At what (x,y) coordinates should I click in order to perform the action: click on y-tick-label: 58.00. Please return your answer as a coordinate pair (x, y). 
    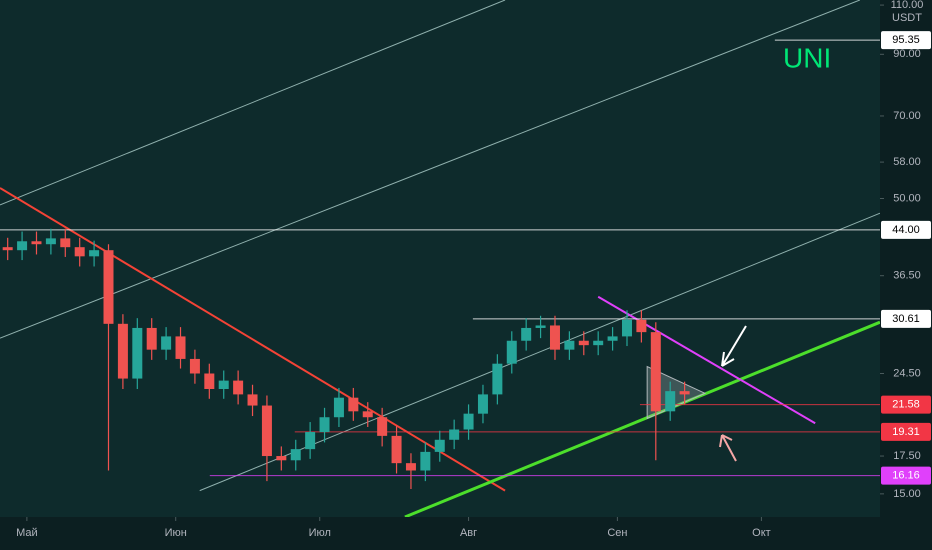
    Looking at the image, I should click on (907, 162).